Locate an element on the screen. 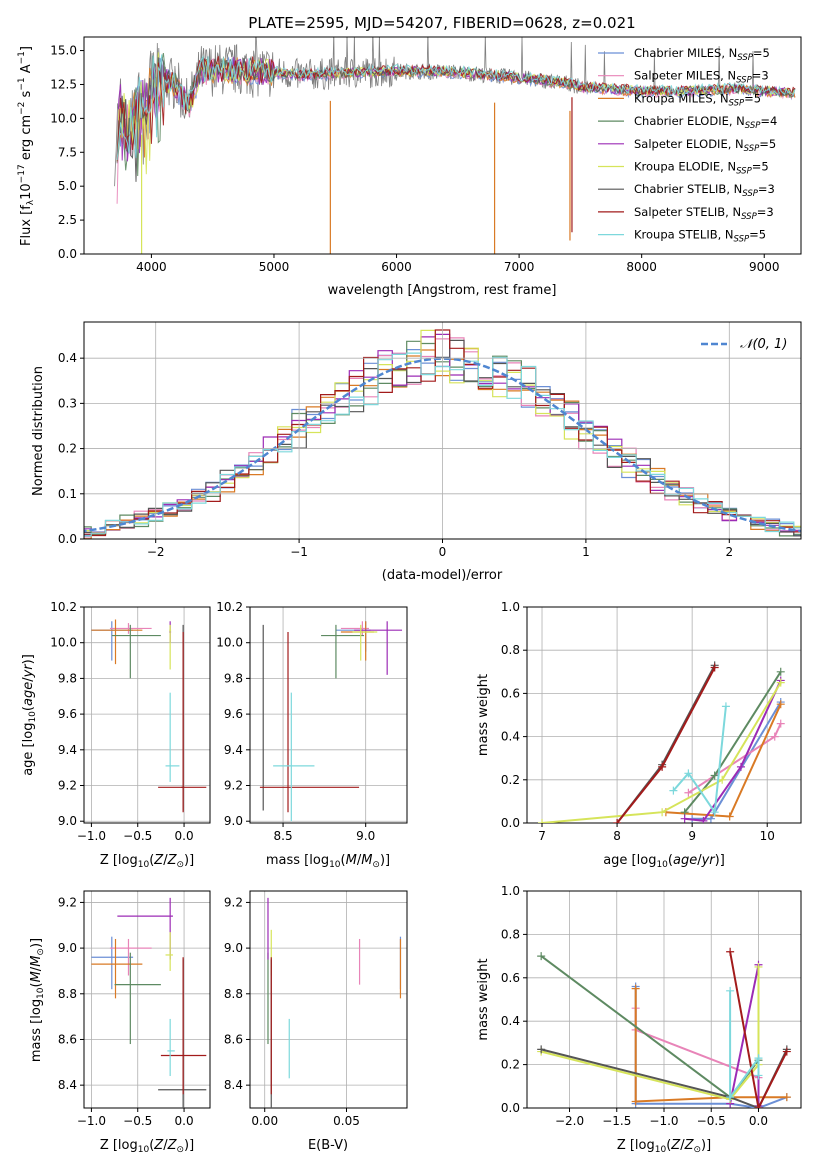  mass-vs-z-ylabel-part: M is located at coordinates (36, 961).